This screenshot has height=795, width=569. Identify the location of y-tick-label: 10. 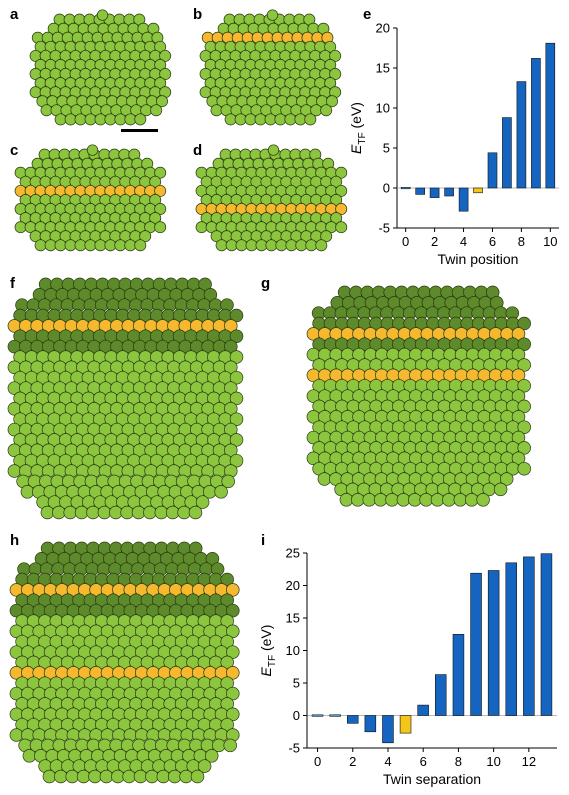
(293, 650).